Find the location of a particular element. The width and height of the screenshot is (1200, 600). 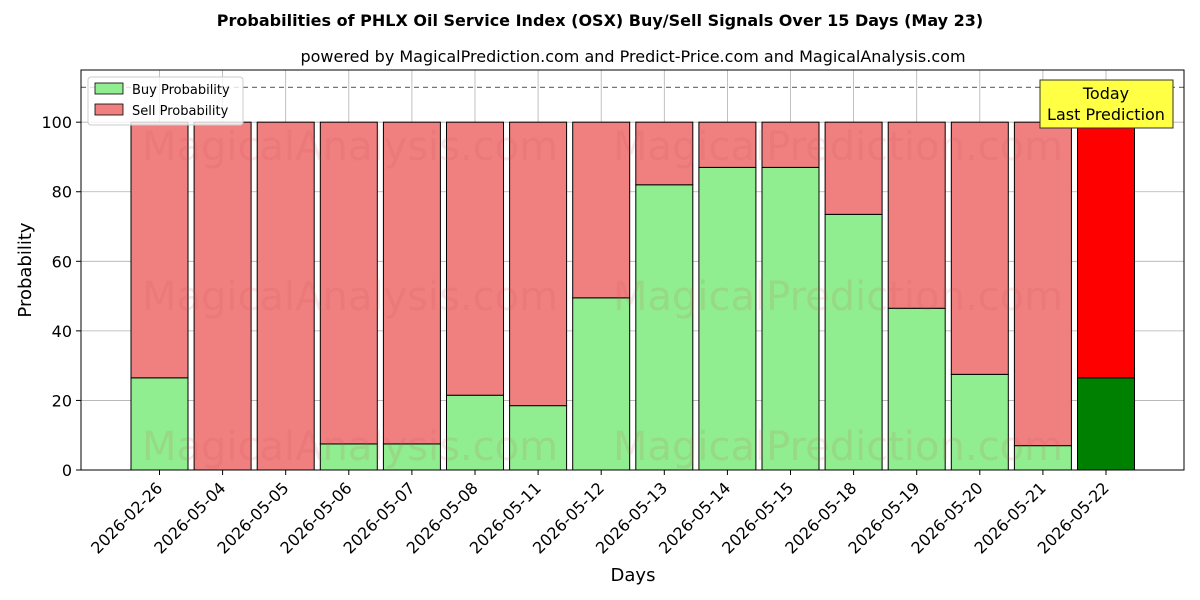

legend-swatch-sell is located at coordinates (109, 109).